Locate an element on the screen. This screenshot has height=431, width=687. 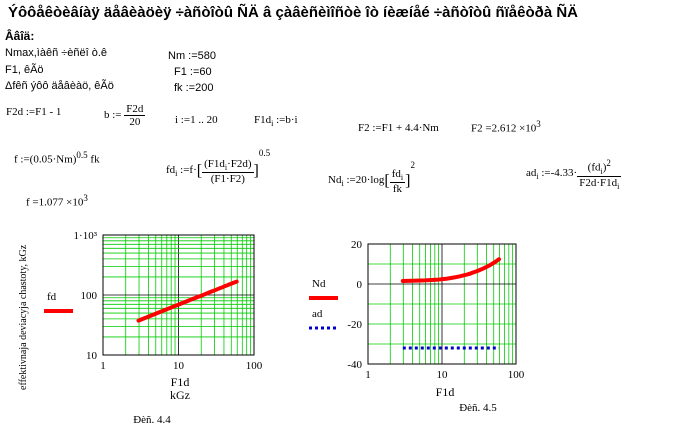
given-line-dfk: Δfêñ ýôô äåâèàö, êÃö is located at coordinates (59, 86).